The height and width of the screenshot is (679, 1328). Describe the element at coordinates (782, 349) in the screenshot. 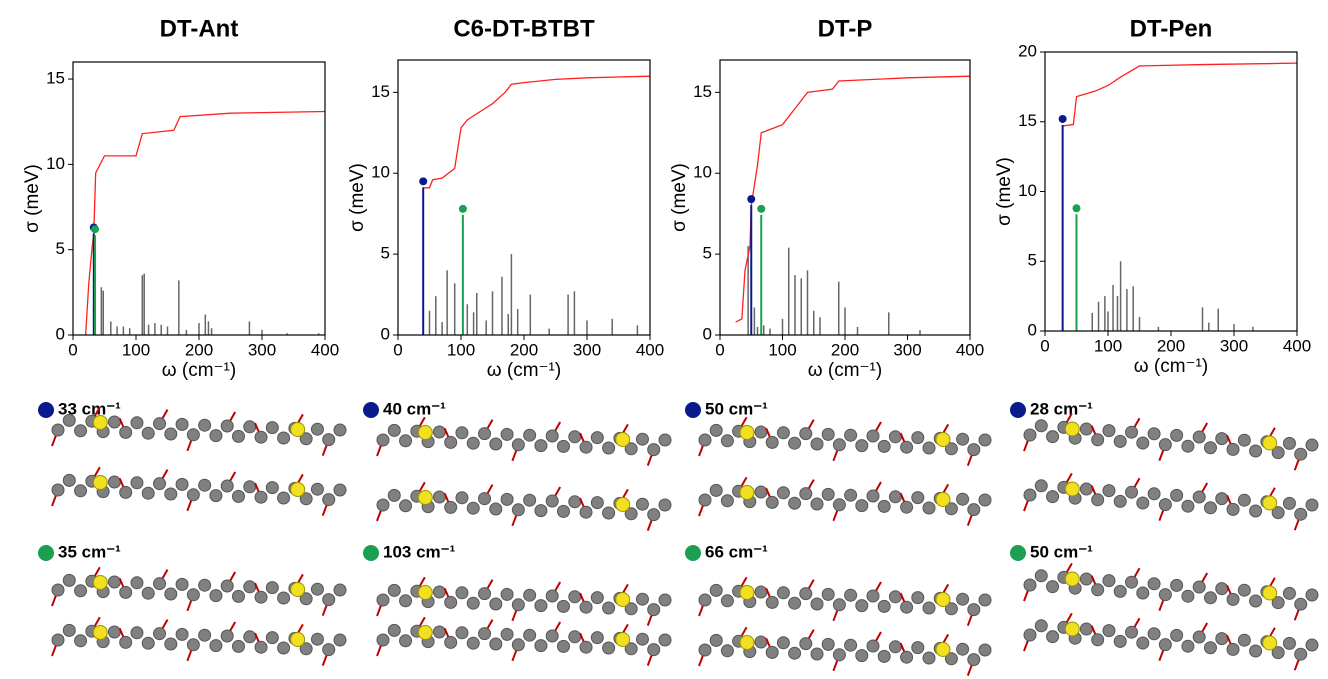

I see `x-tick-label: 100` at that location.